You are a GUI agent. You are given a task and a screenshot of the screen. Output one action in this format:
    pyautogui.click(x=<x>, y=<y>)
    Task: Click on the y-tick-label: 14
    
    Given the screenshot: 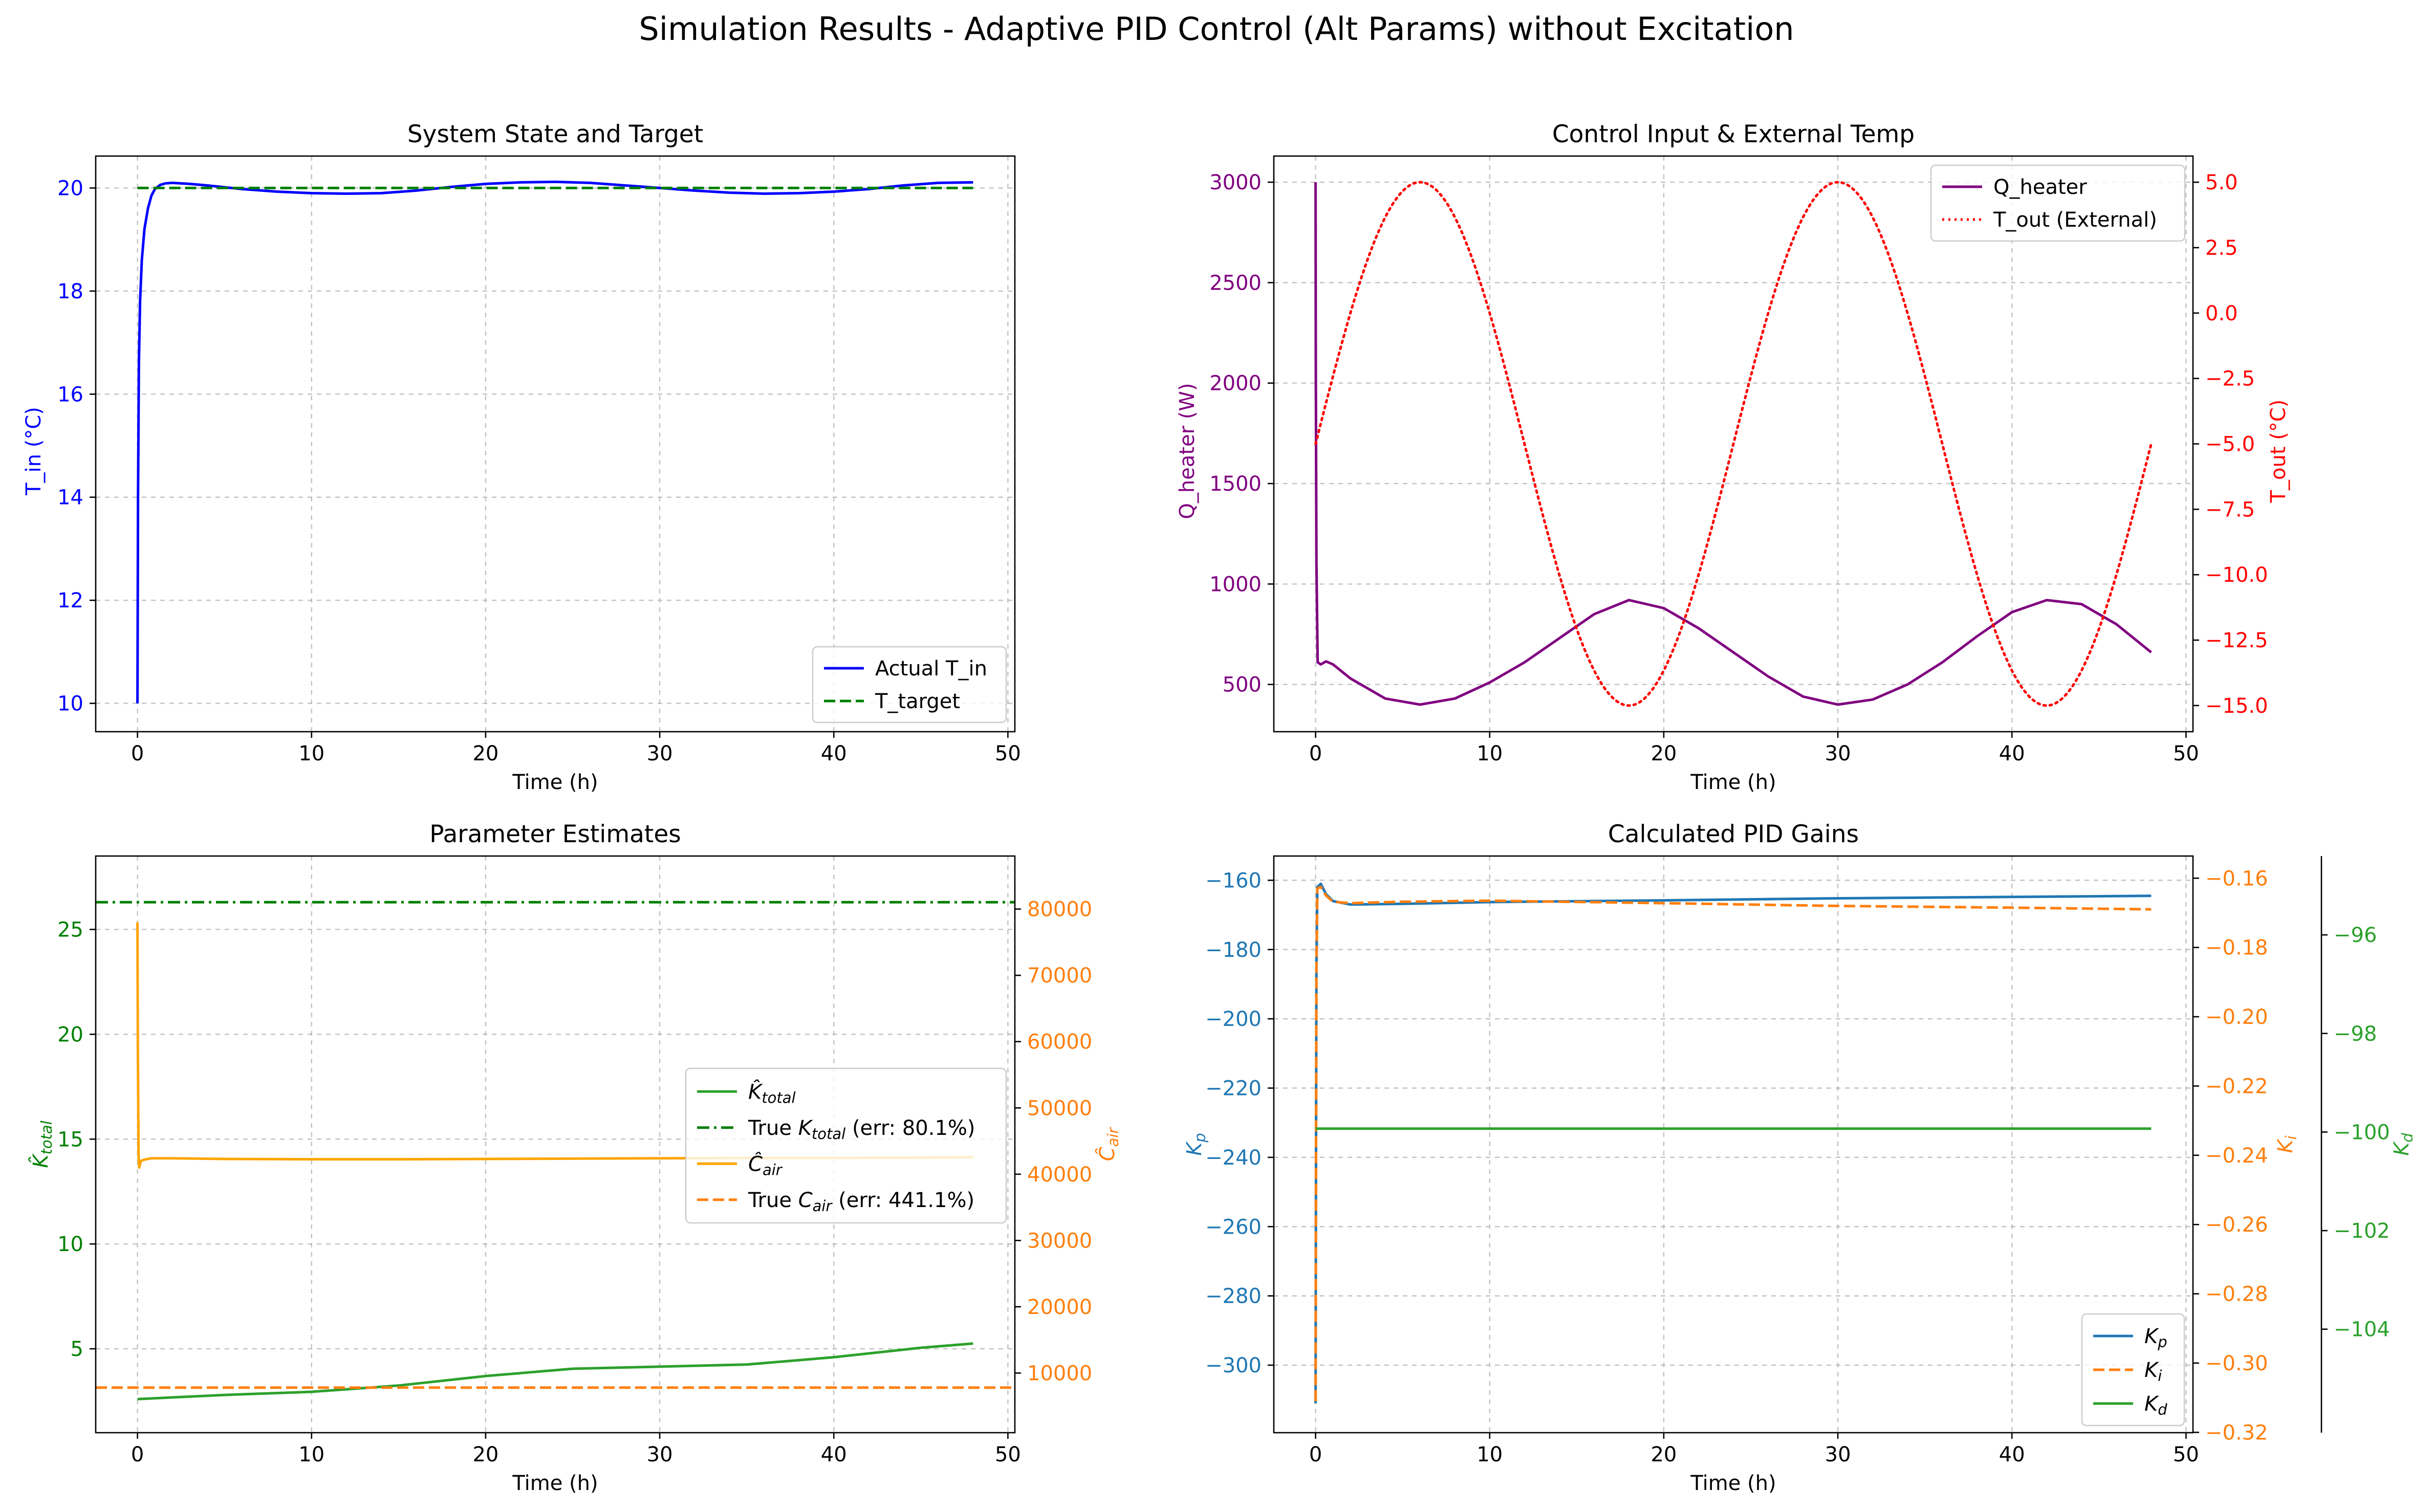 What is the action you would take?
    pyautogui.click(x=70, y=498)
    